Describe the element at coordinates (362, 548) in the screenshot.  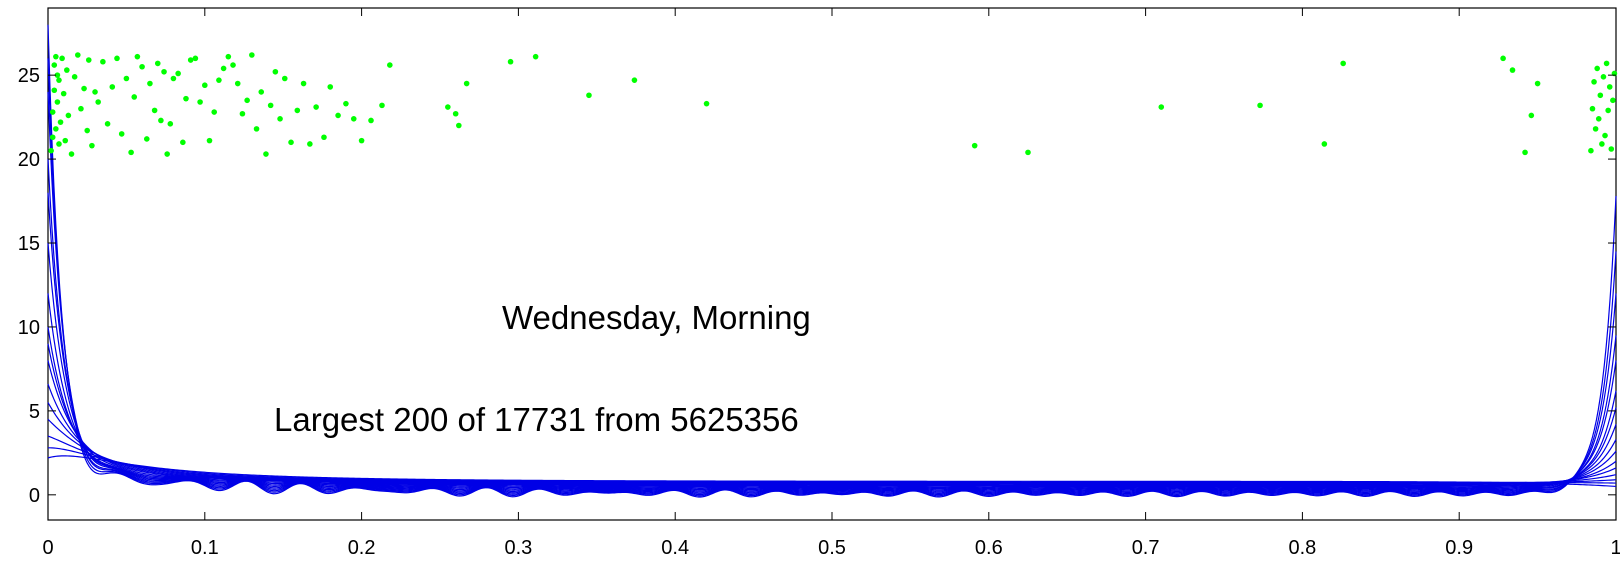
I see `x-tick-label: 0.2` at that location.